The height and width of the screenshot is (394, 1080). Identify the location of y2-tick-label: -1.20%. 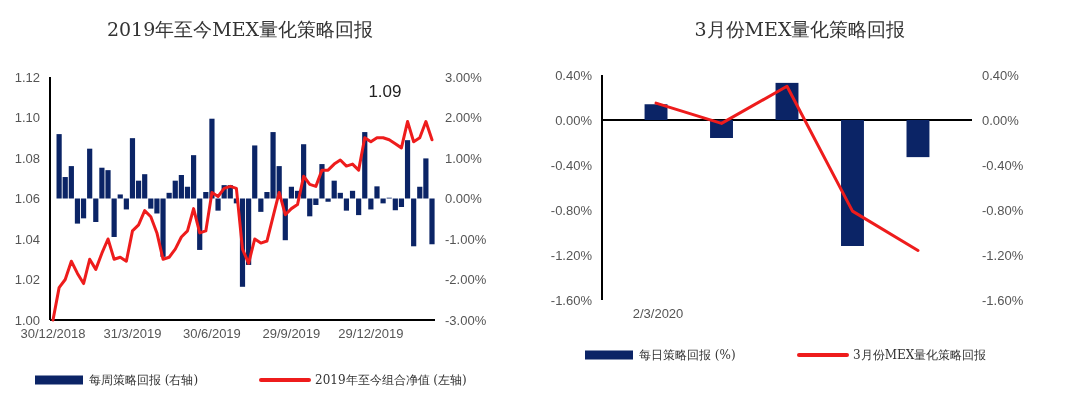
(1003, 255).